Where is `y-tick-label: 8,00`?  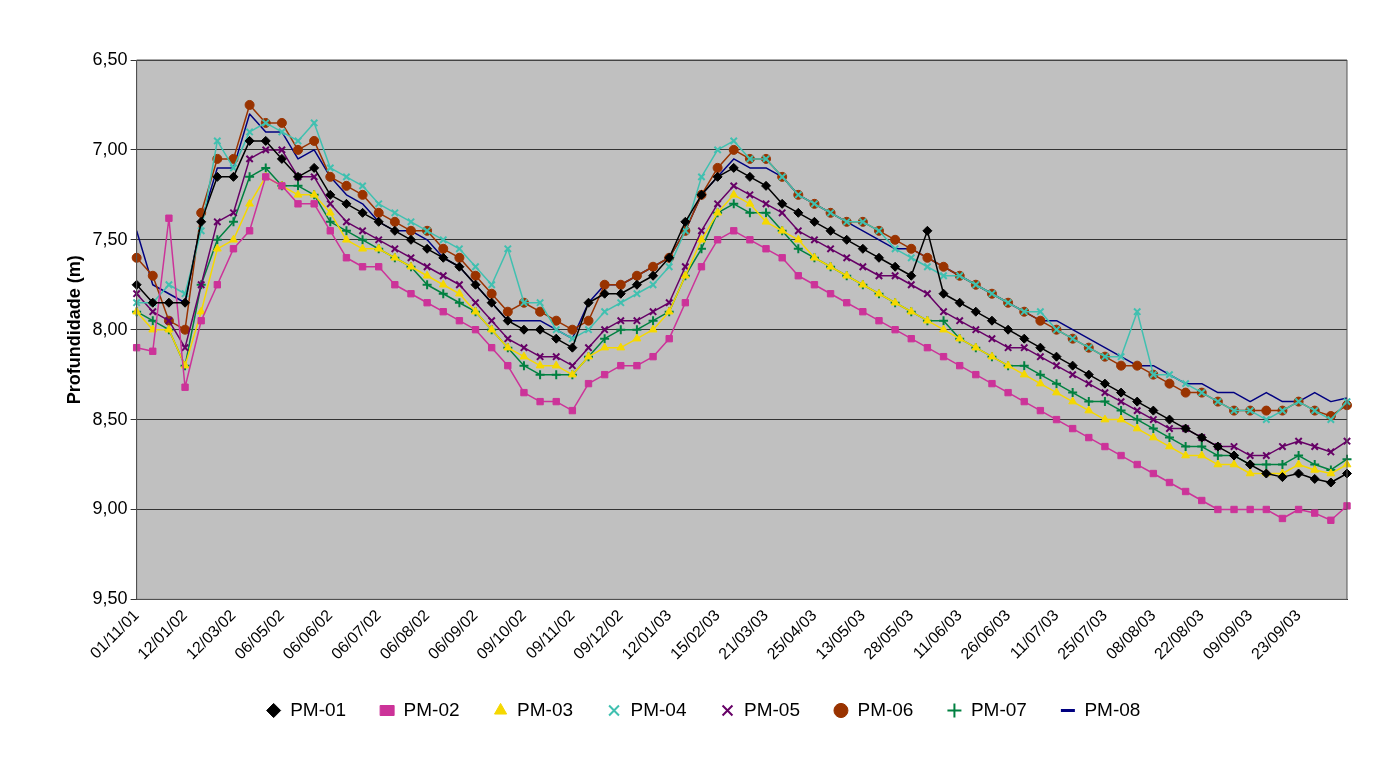 y-tick-label: 8,00 is located at coordinates (110, 328).